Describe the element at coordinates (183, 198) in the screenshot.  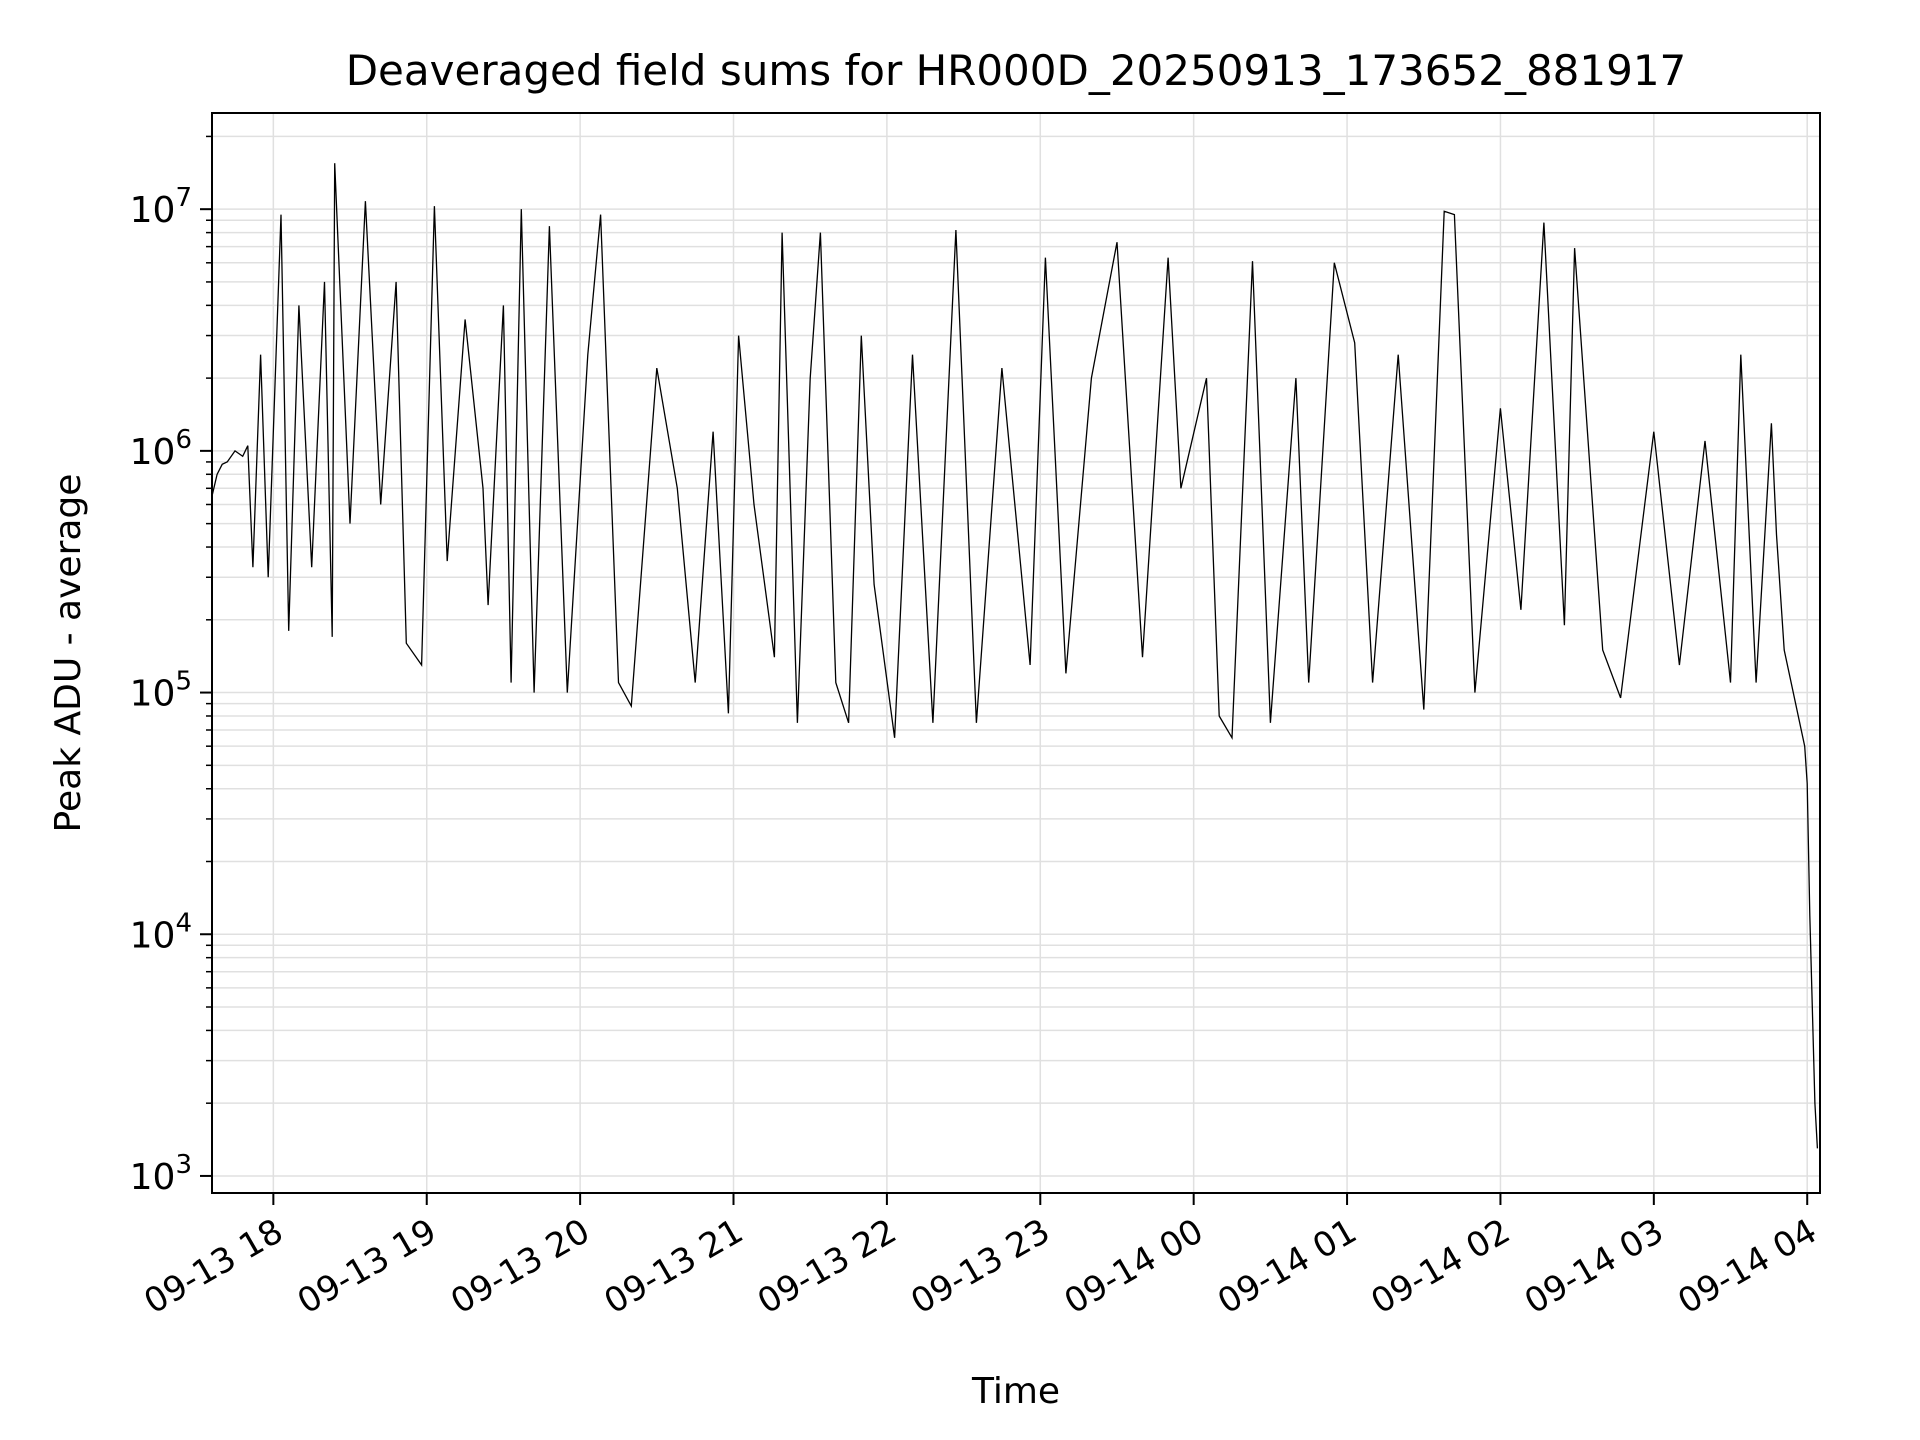
I see `y-tick-exponent: 7` at that location.